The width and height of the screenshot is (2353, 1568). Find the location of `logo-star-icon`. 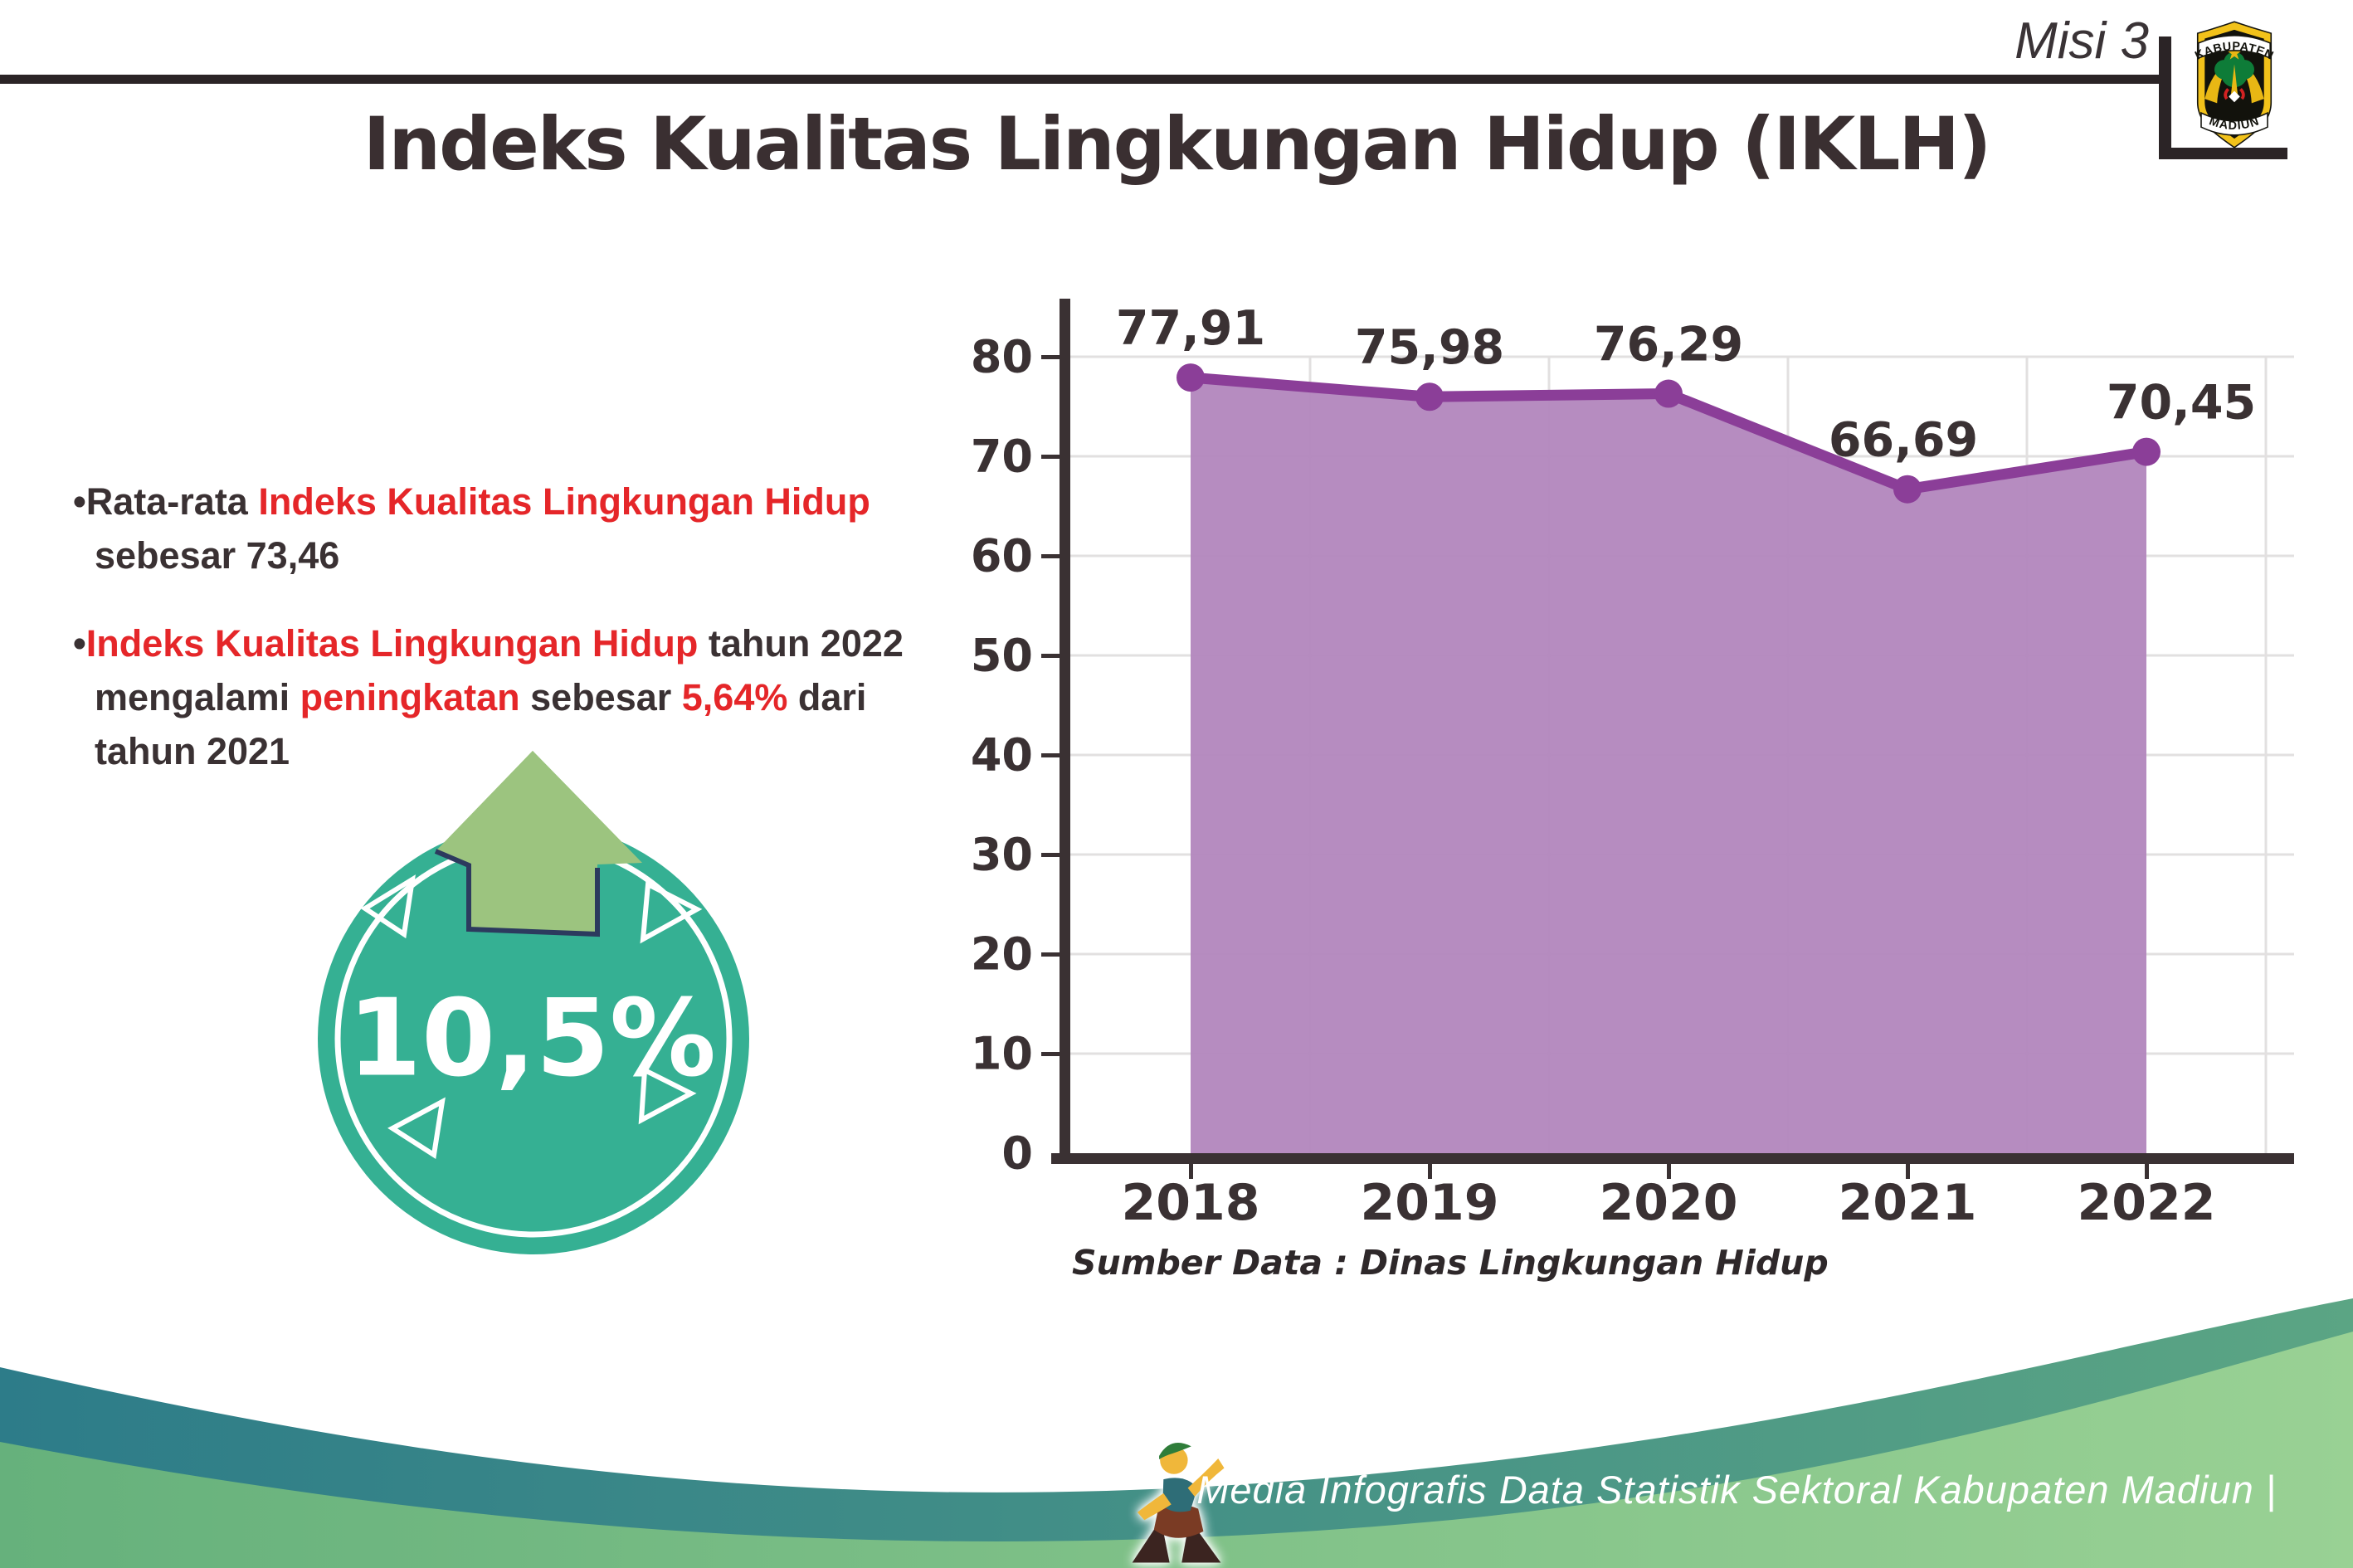

logo-star-icon is located at coordinates (2234, 53).